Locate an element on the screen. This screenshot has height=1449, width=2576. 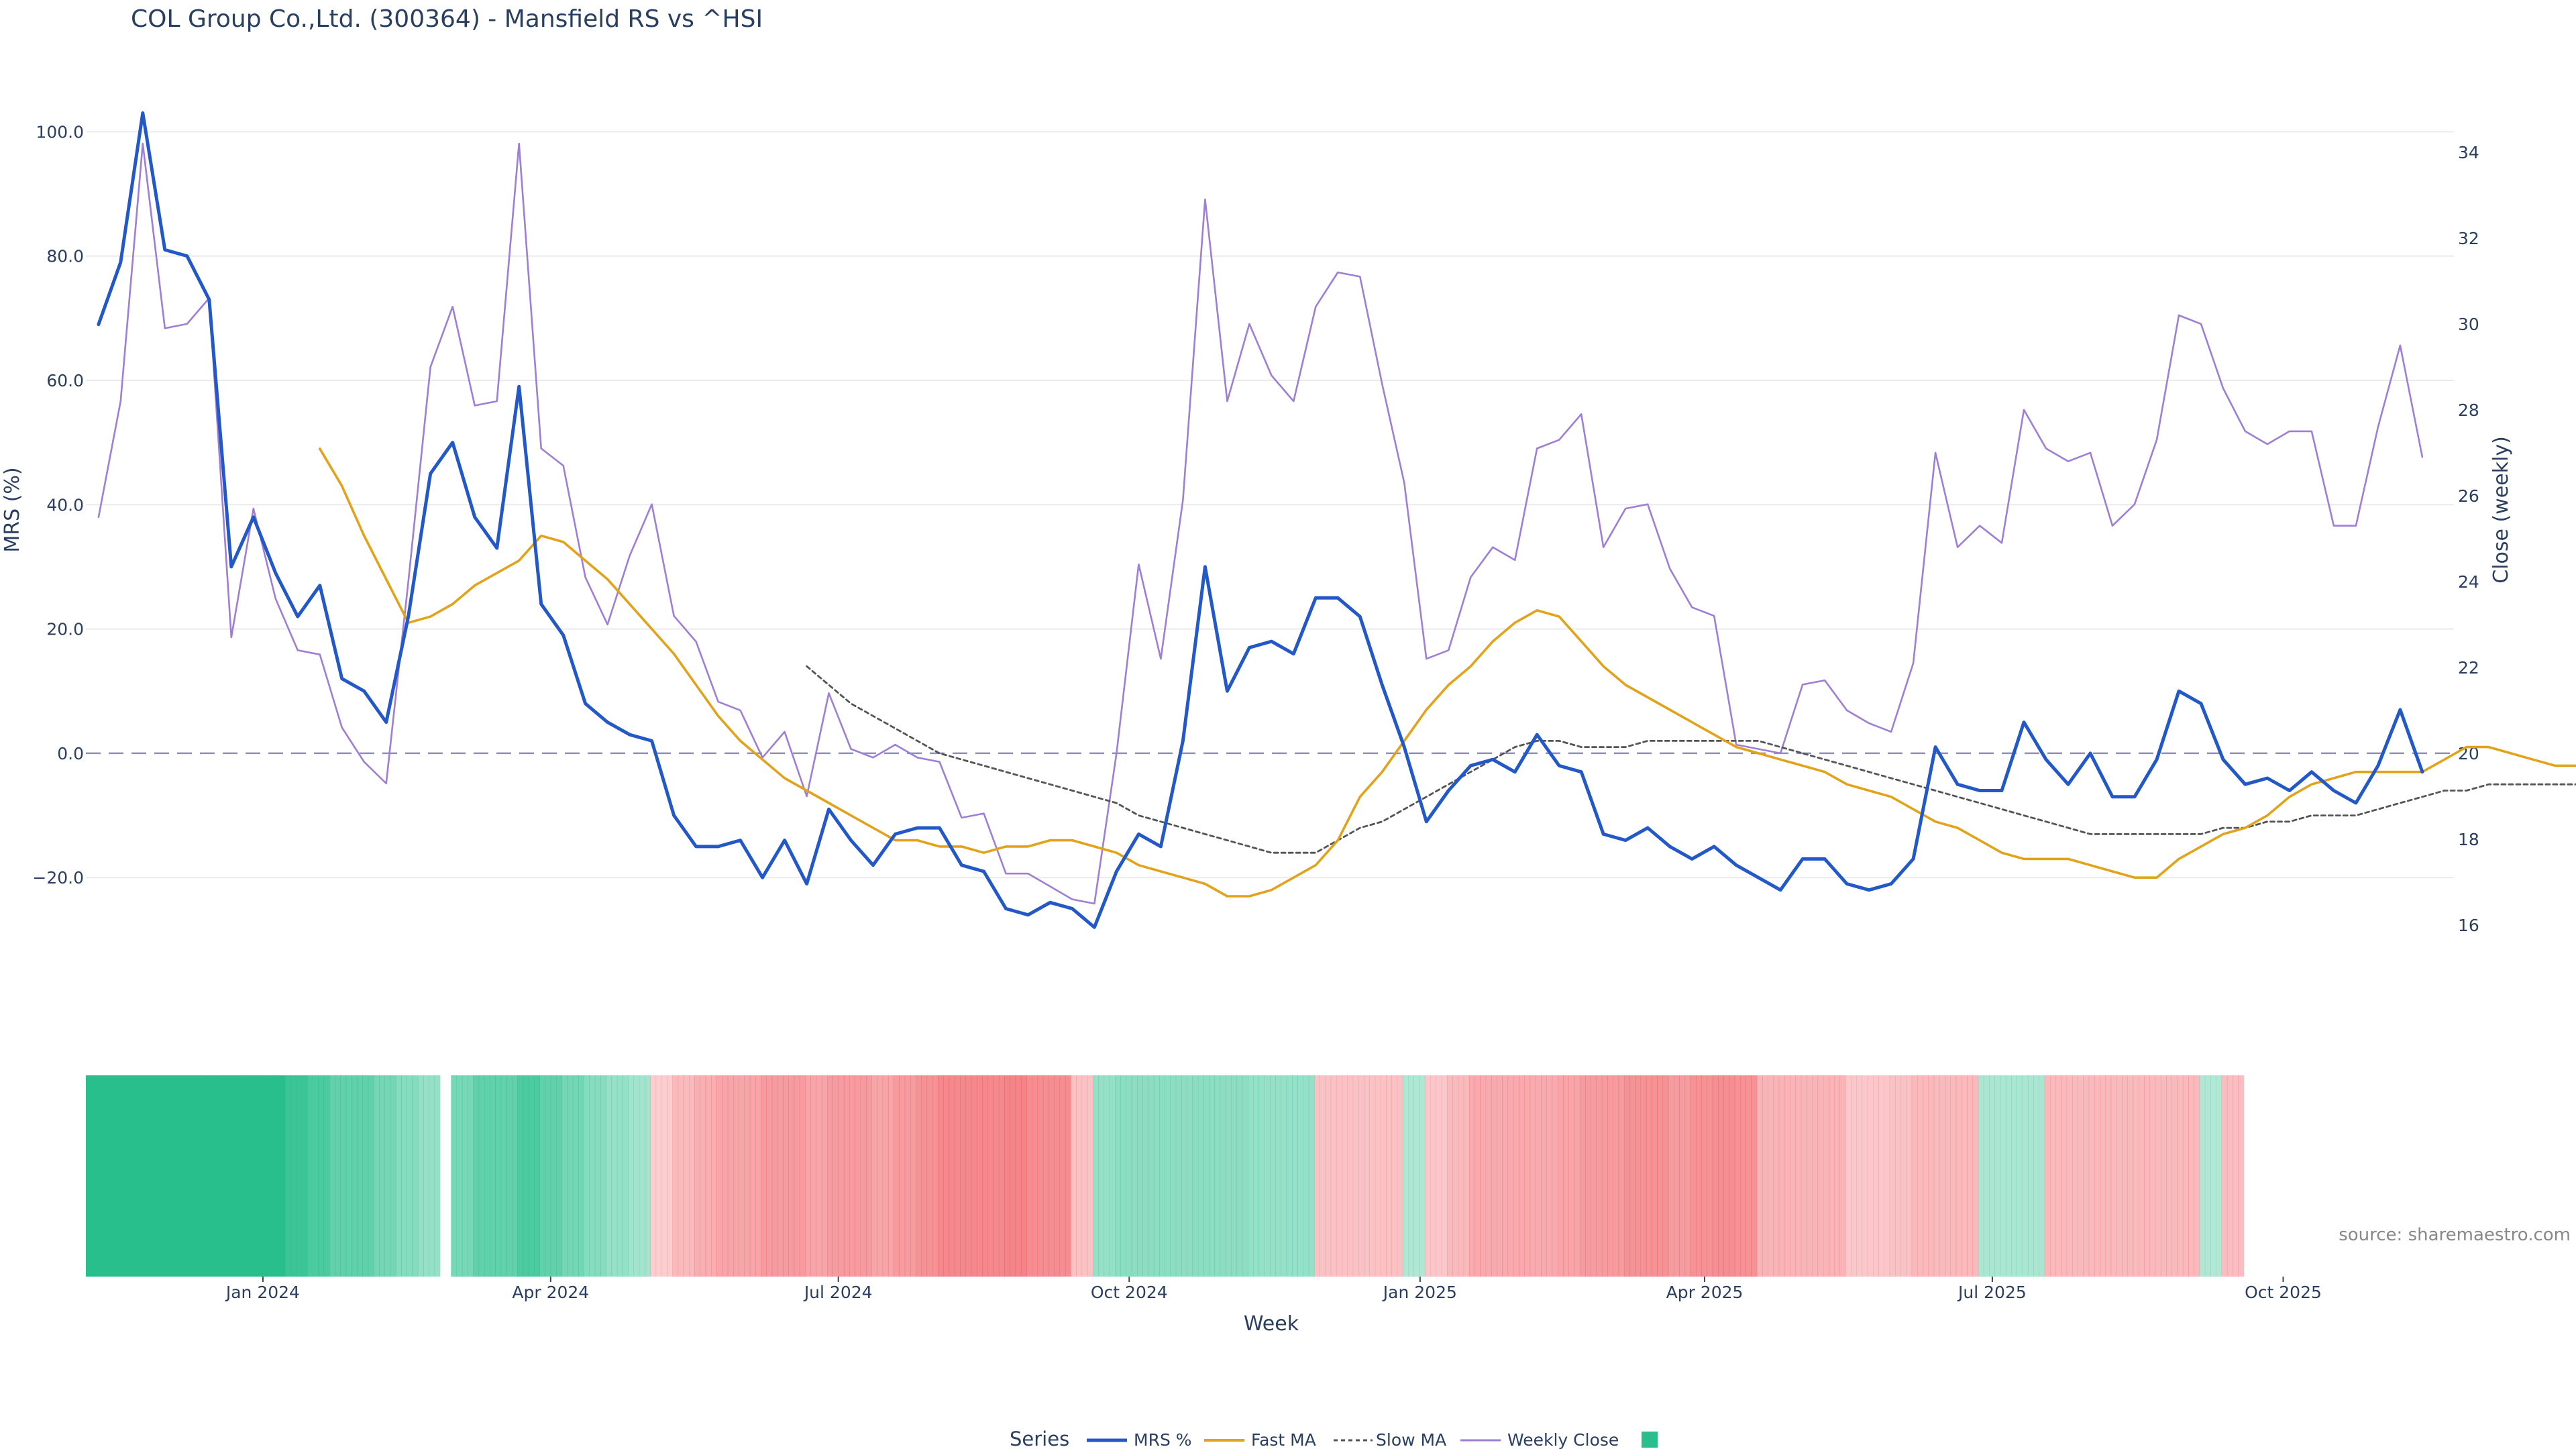
series-line-slow-ma is located at coordinates (1691, 759).